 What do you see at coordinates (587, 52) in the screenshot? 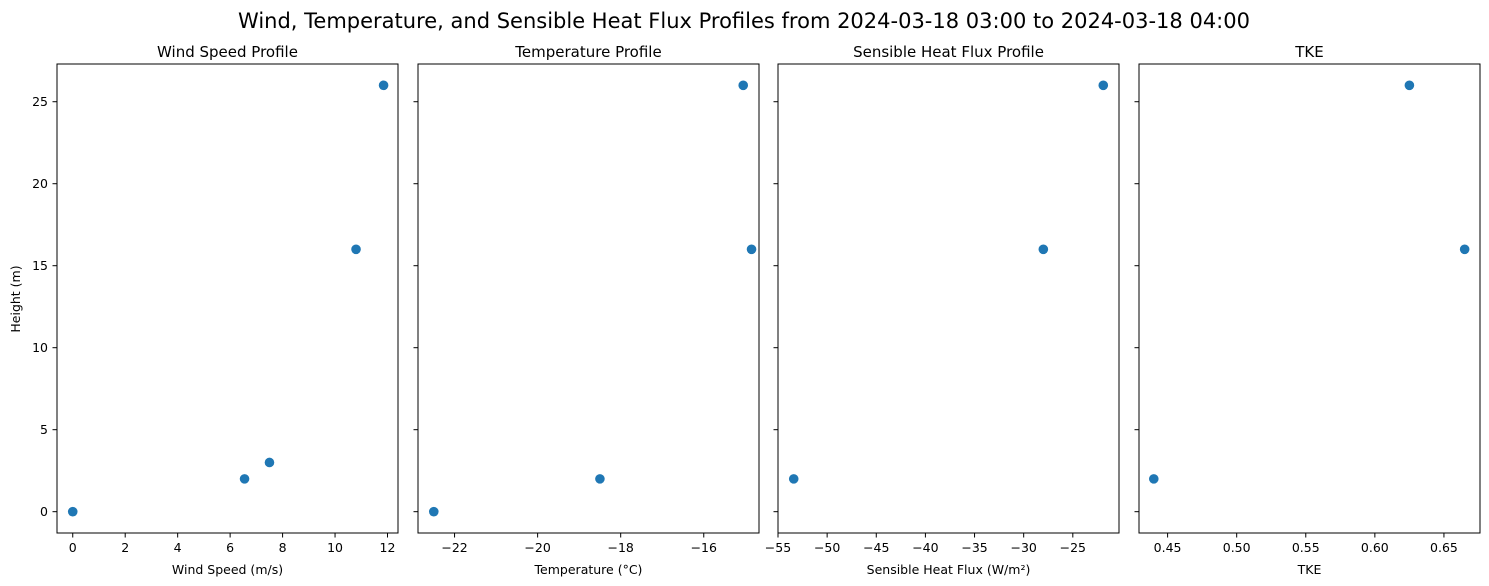
I see `subplot-title: Temperature Profile` at bounding box center [587, 52].